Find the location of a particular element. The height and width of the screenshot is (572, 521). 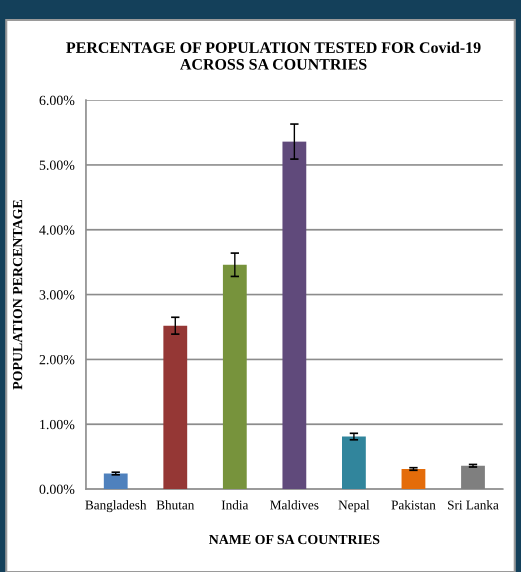

chart-title: PERCENTAGE OF POPULATION TESTED FOR Covid-19 ACROSS SA COUNTRIES is located at coordinates (273, 56).